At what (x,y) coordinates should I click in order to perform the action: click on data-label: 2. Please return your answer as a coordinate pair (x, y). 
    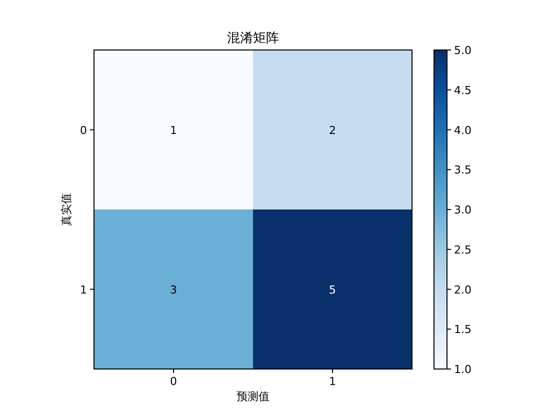
    Looking at the image, I should click on (332, 130).